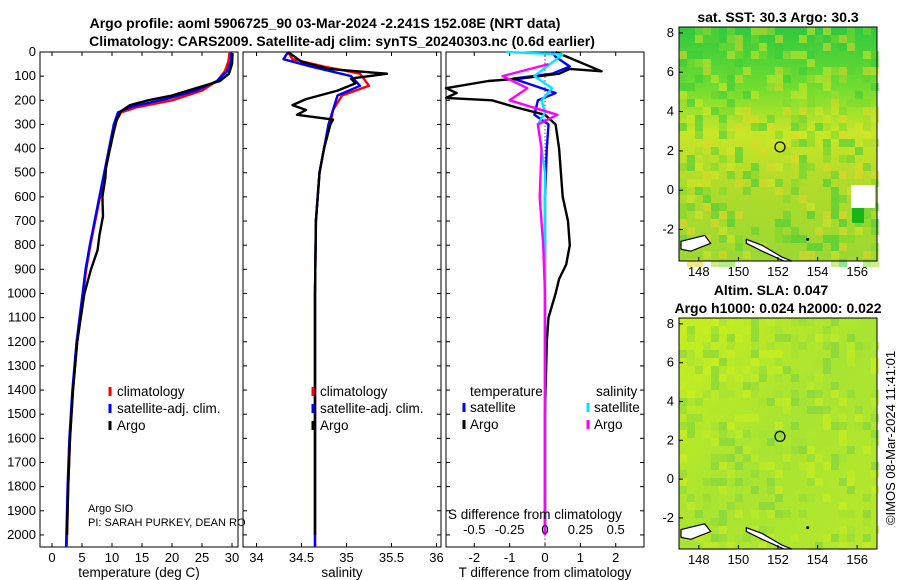 Image resolution: width=900 pixels, height=580 pixels. I want to click on sla_map-island, so click(808, 528).